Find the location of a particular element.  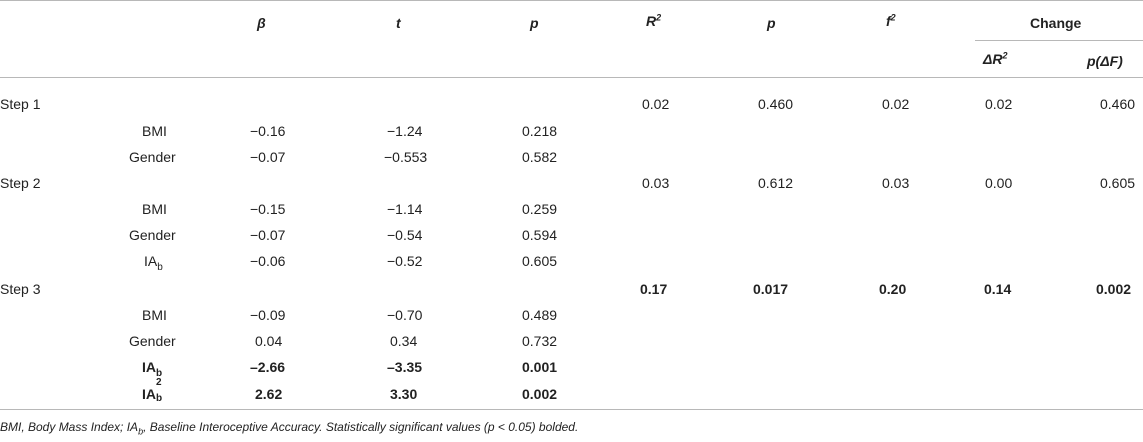

cell-p: 0.594 is located at coordinates (540, 235).